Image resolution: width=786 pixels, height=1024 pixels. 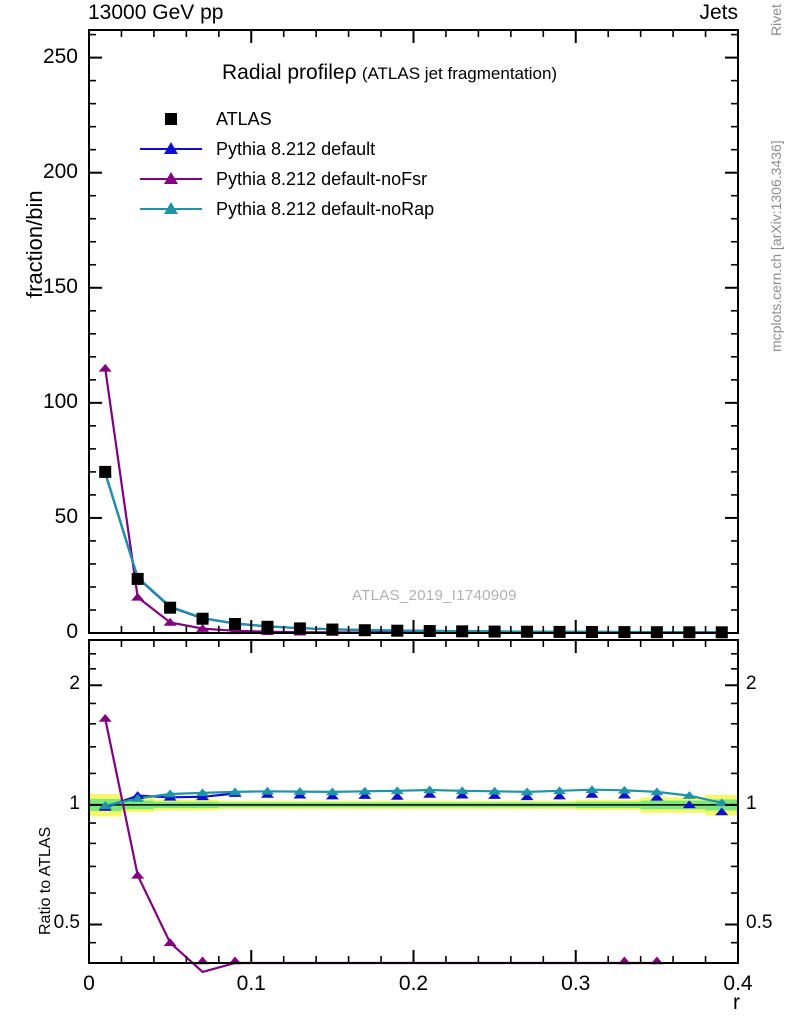 What do you see at coordinates (434, 595) in the screenshot?
I see `analysis-watermark: ATLAS_2019_I1740909` at bounding box center [434, 595].